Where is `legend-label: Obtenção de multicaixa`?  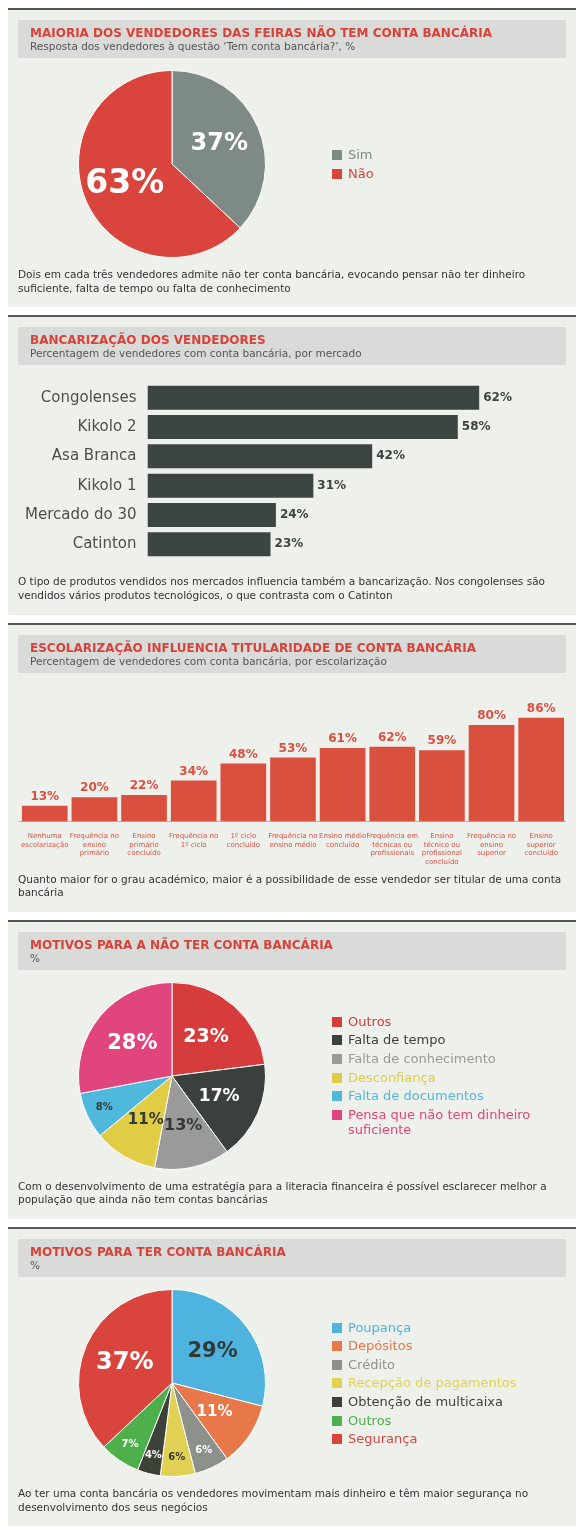
legend-label: Obtenção de multicaixa is located at coordinates (426, 1401).